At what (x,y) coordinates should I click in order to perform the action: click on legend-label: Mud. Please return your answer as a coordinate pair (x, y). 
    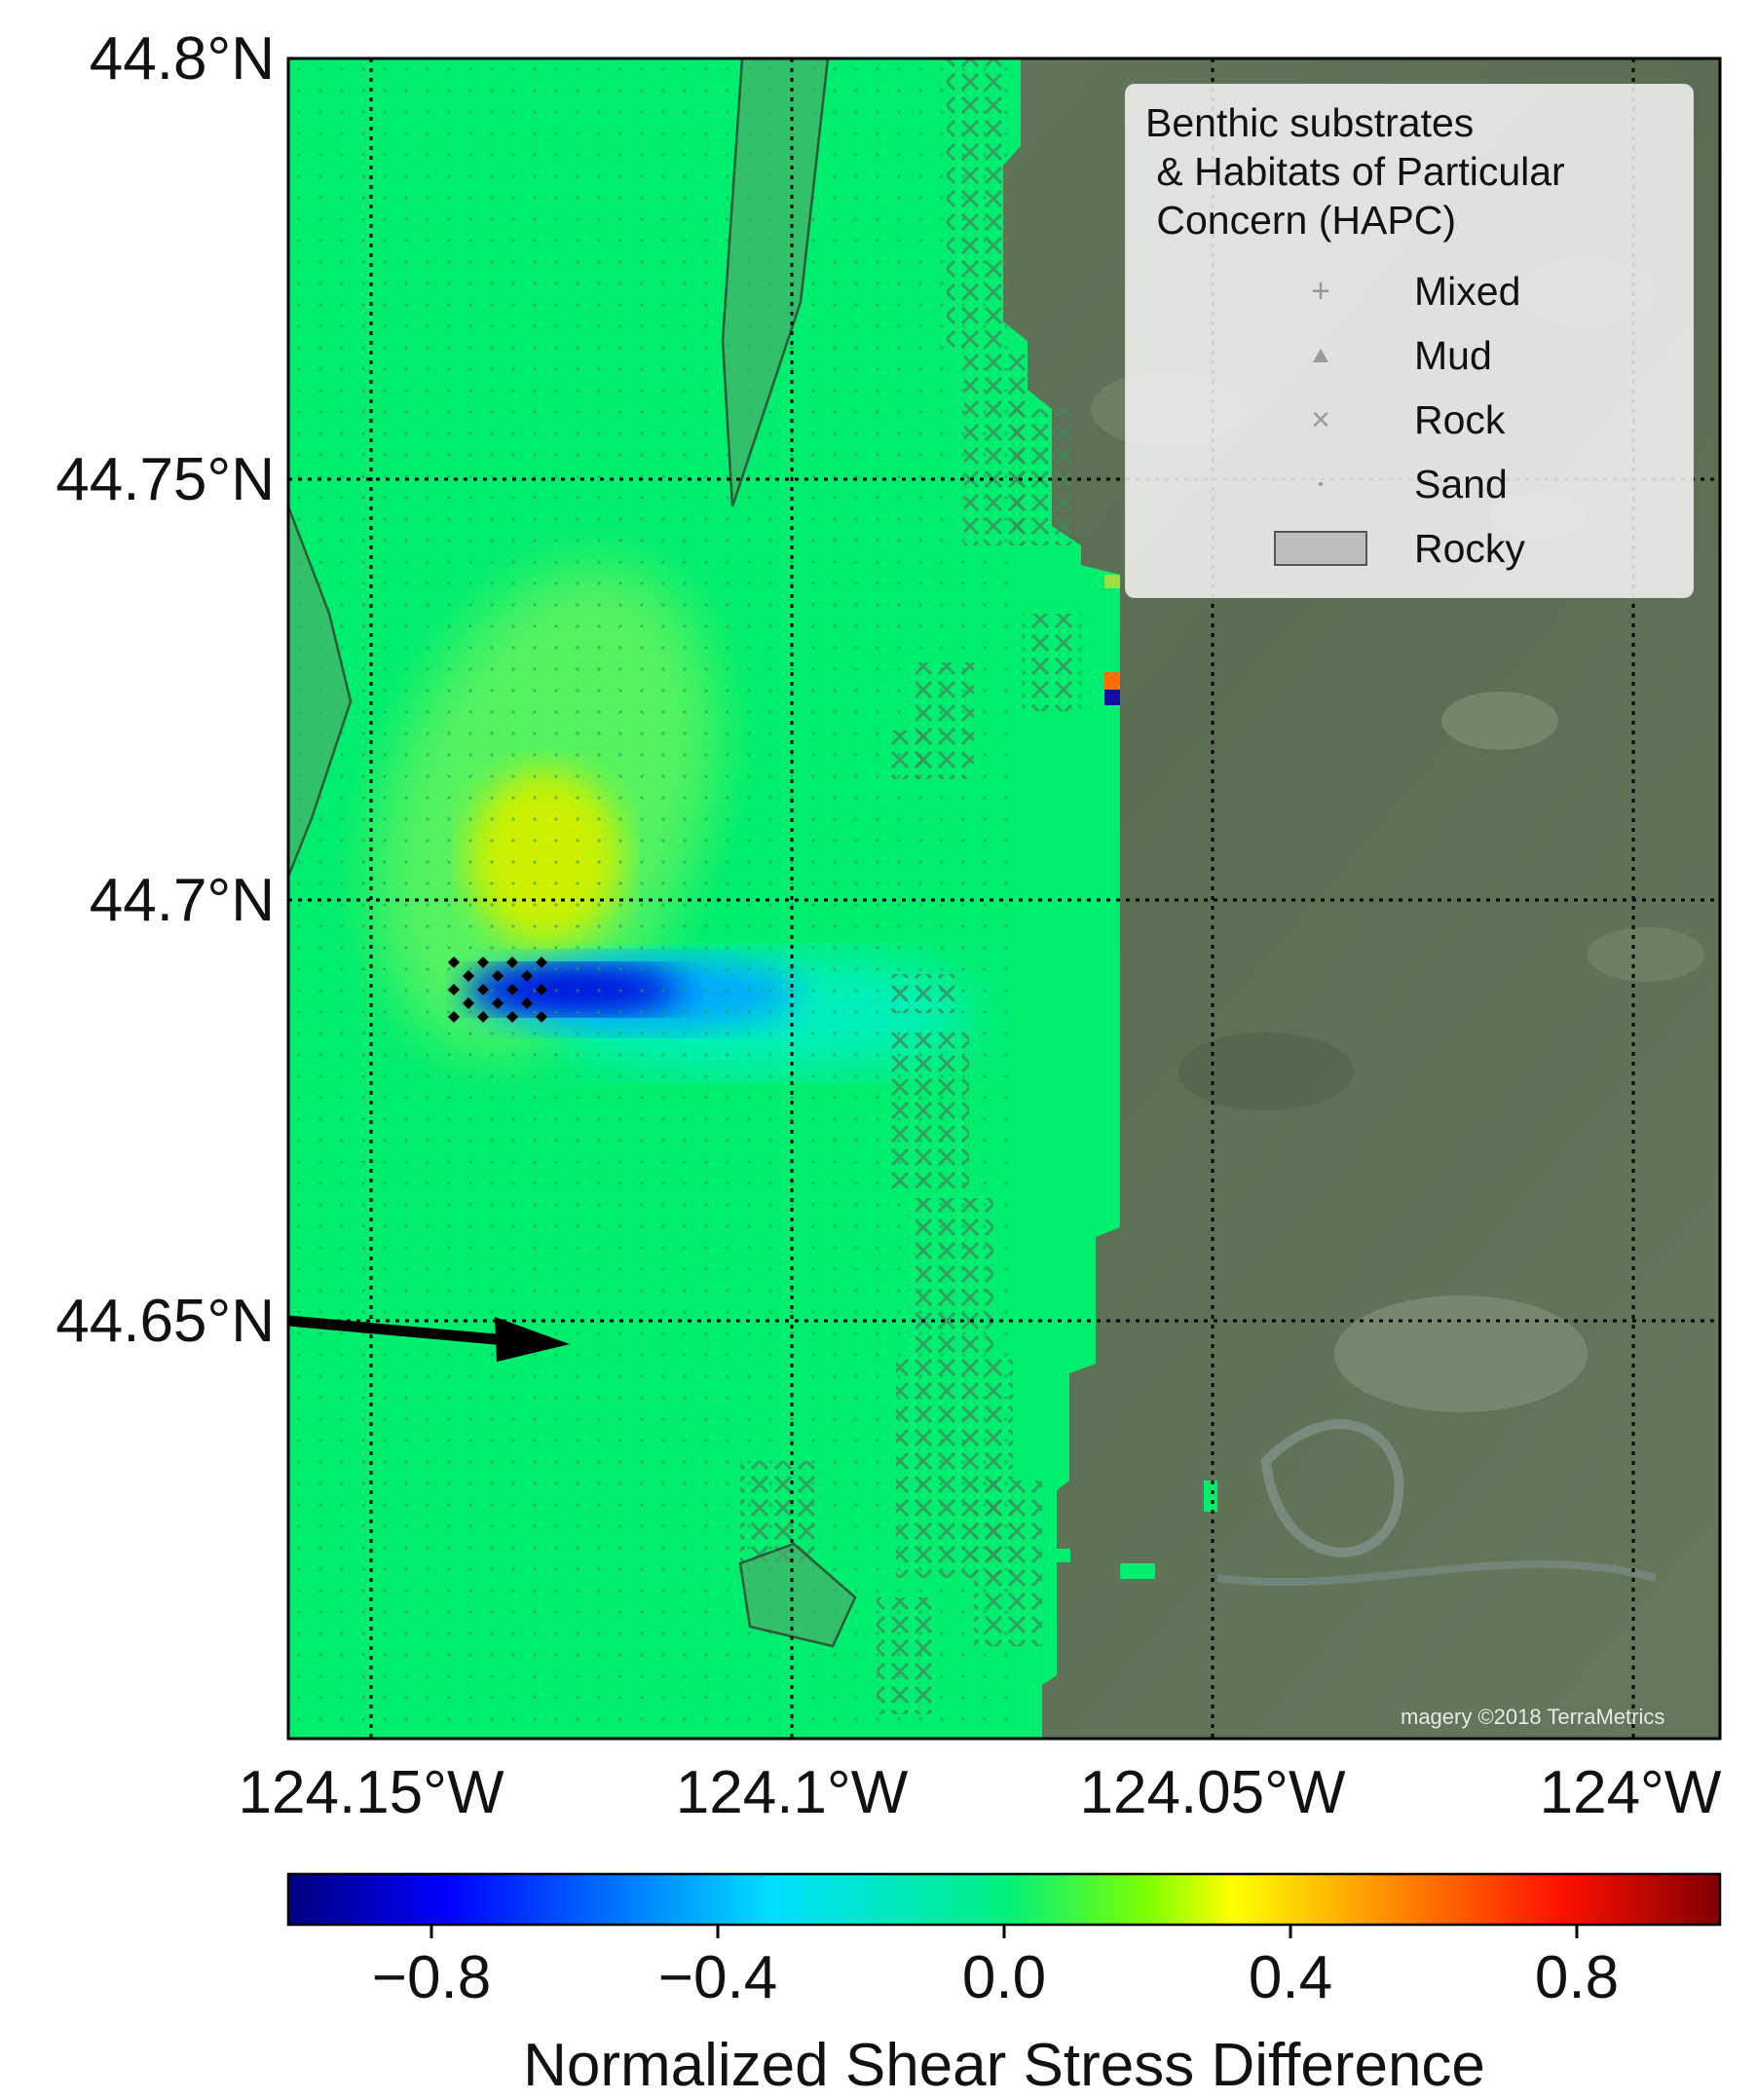
    Looking at the image, I should click on (1453, 355).